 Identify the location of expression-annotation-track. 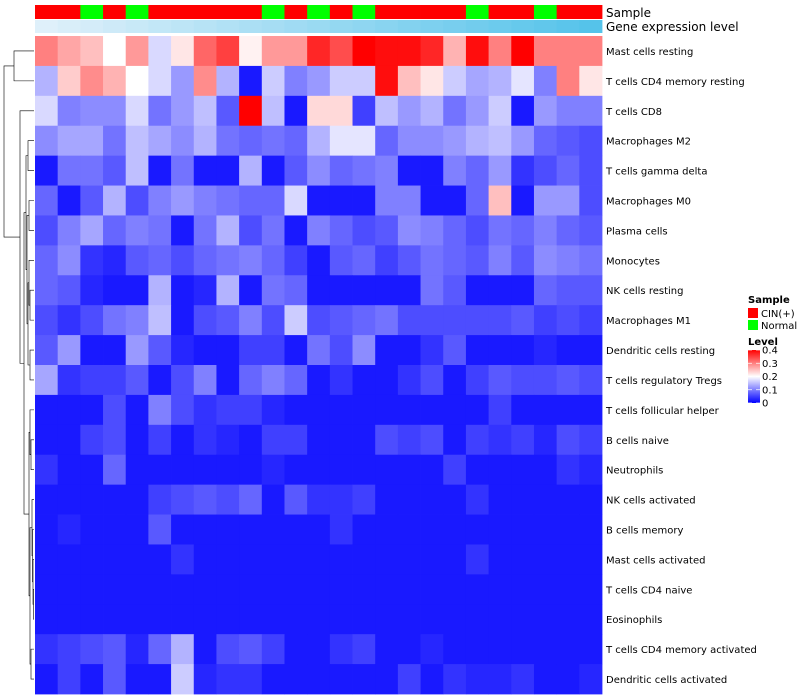
(319, 26).